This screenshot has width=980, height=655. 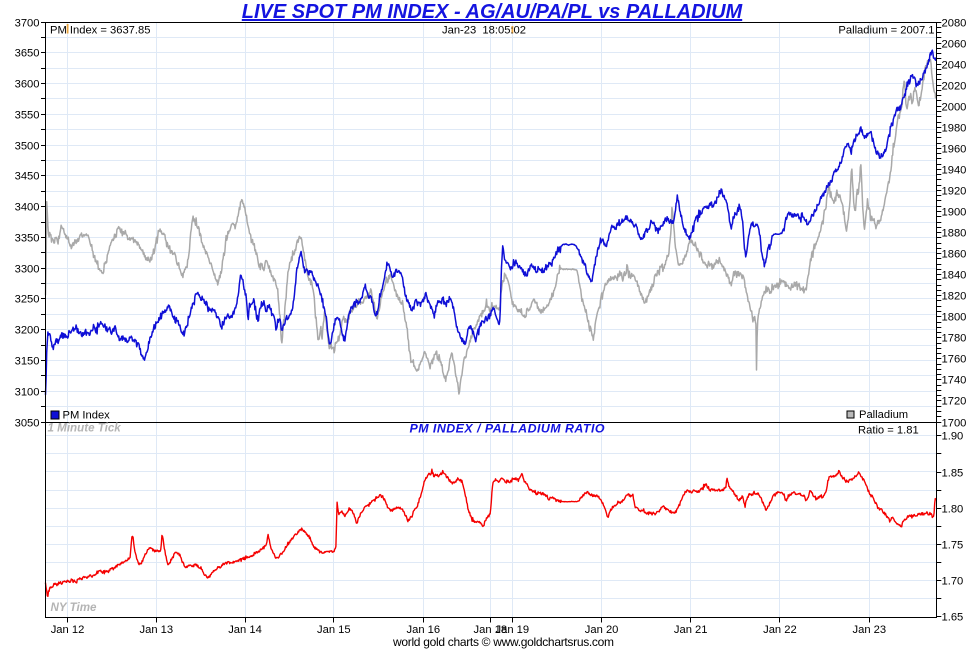 I want to click on svg-text: 1.85, so click(x=953, y=473).